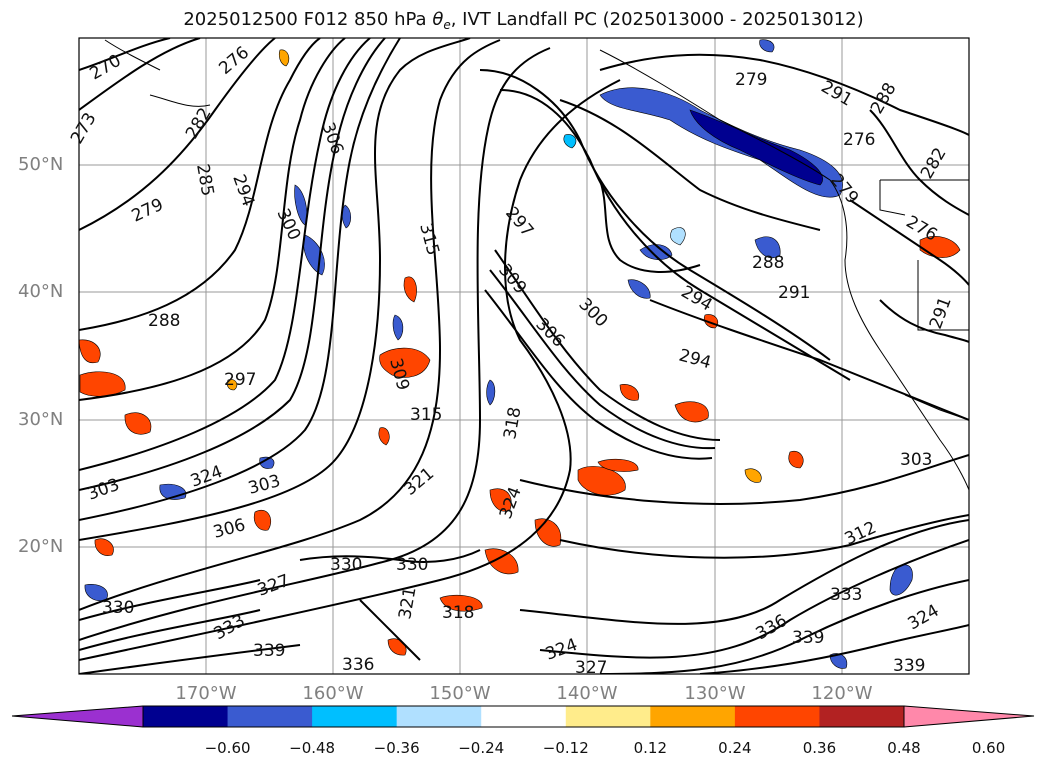 This screenshot has height=767, width=1047. What do you see at coordinates (77, 716) in the screenshot?
I see `colorbar-extend-low` at bounding box center [77, 716].